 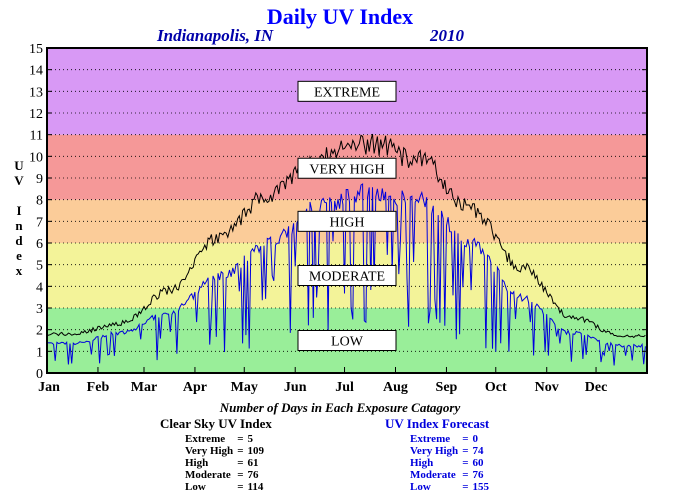 I want to click on y-tick-label: 11, so click(x=36, y=136).